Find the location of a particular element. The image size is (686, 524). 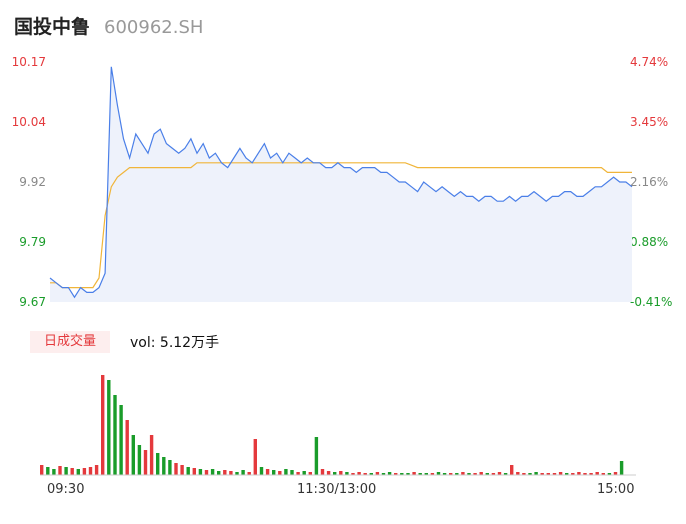

volume-summary: vol: 5.12万手 is located at coordinates (175, 343).